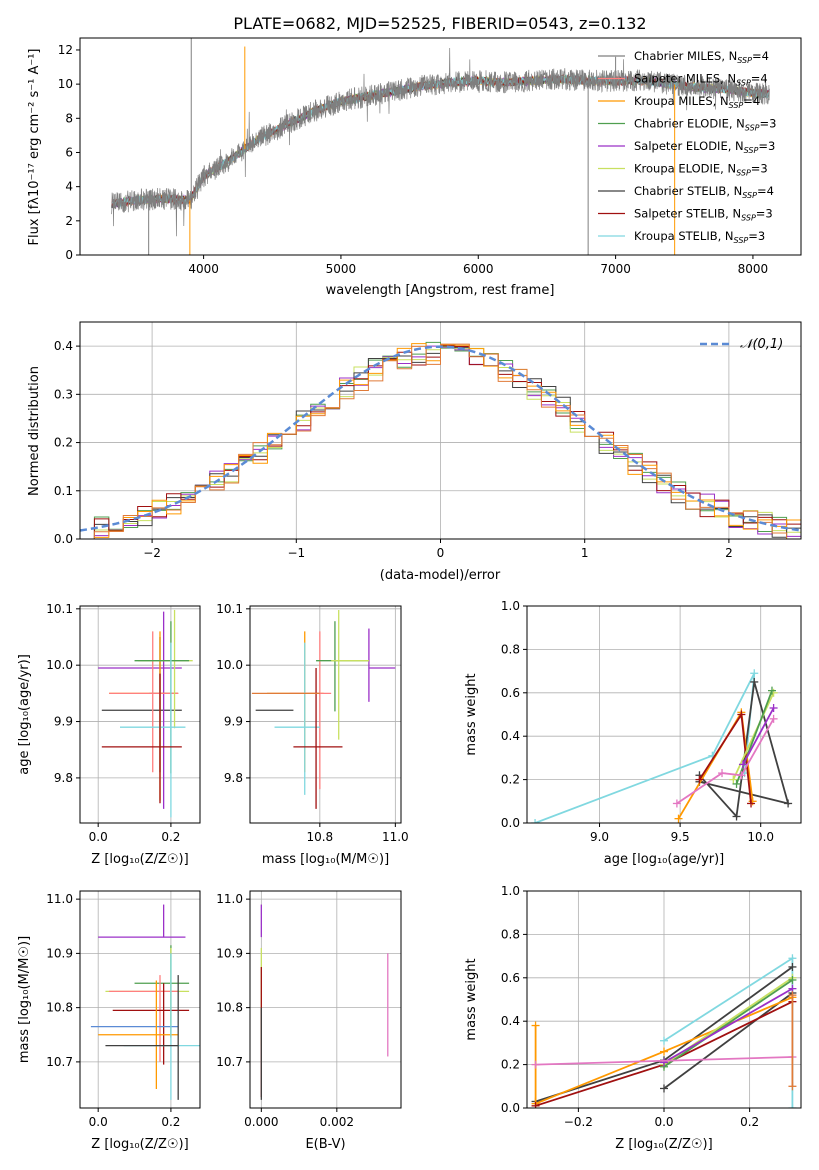 The image size is (819, 1170). Describe the element at coordinates (704, 147) in the screenshot. I see `legend-label: Salpeter ELODIE, NSSP=3` at that location.